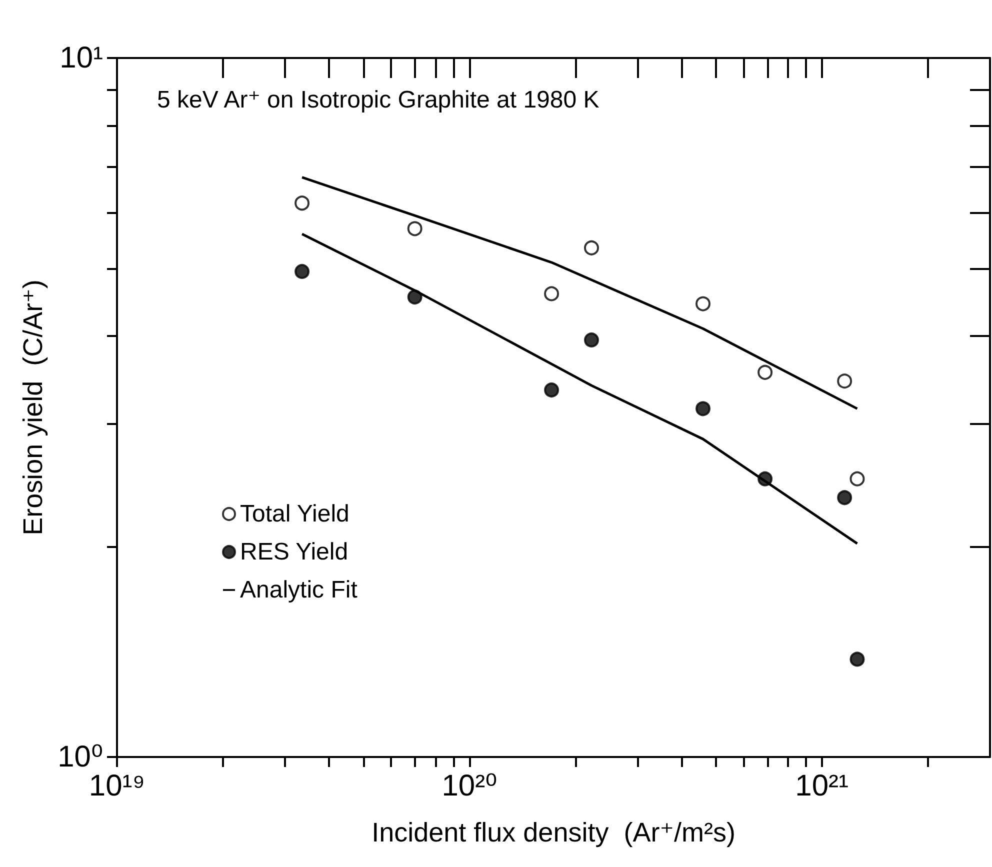 This screenshot has width=992, height=867. Describe the element at coordinates (33, 408) in the screenshot. I see `y-axis-title: Erosion yield (C/Ar⁺)` at that location.